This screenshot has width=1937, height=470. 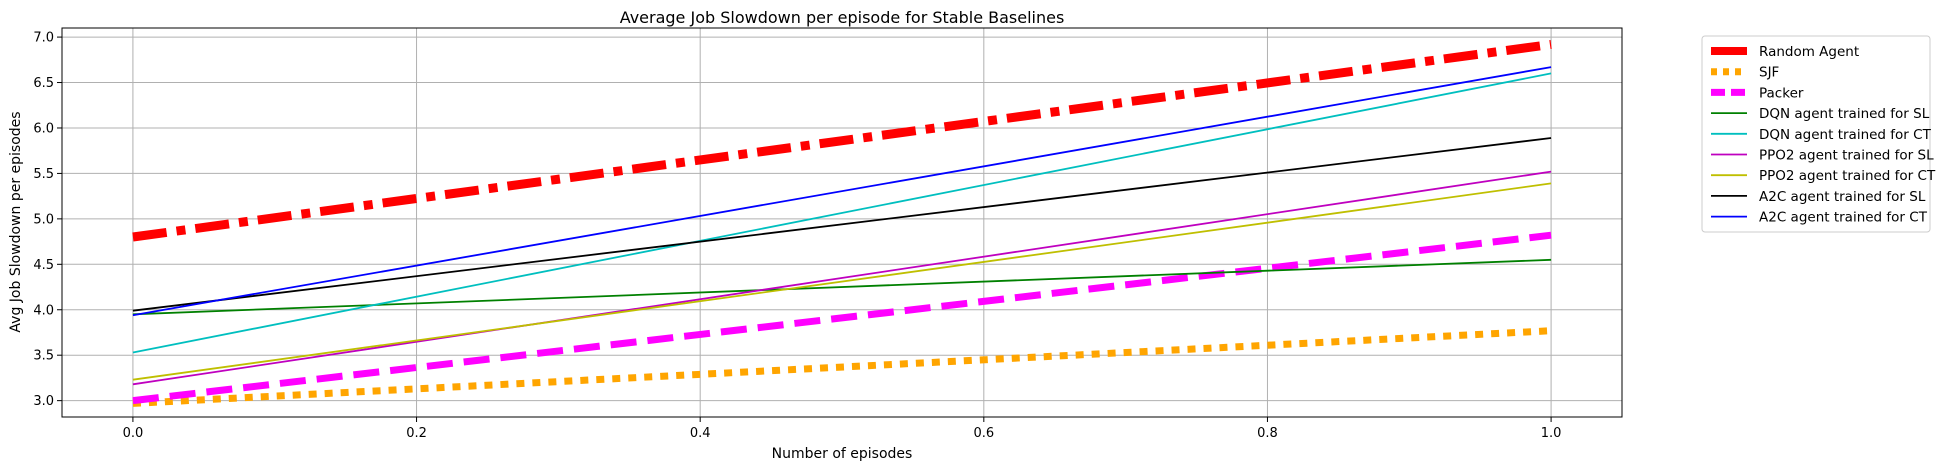 I want to click on legend-frame, so click(x=1816, y=134).